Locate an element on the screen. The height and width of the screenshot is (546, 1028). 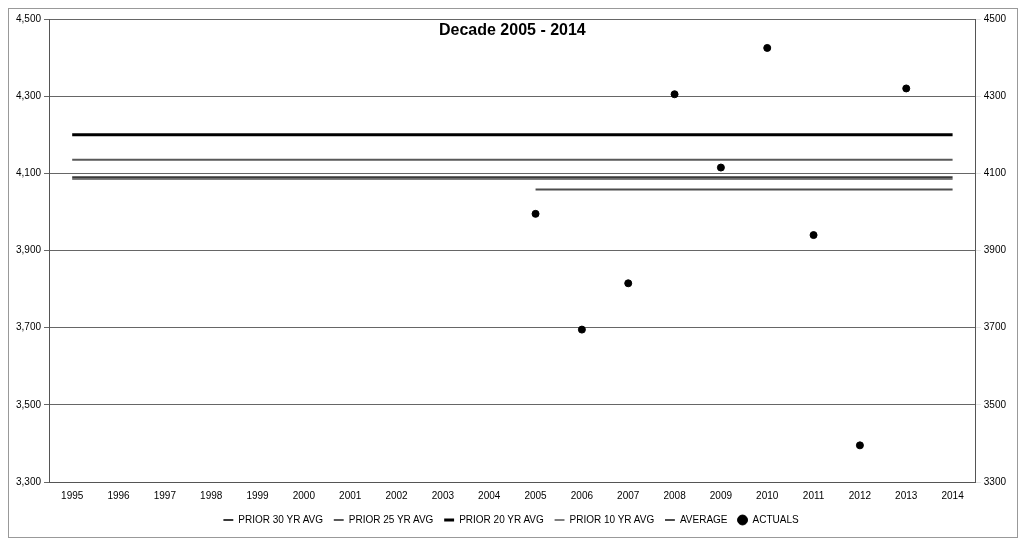
y2-tick-label: 3700 is located at coordinates (995, 327).